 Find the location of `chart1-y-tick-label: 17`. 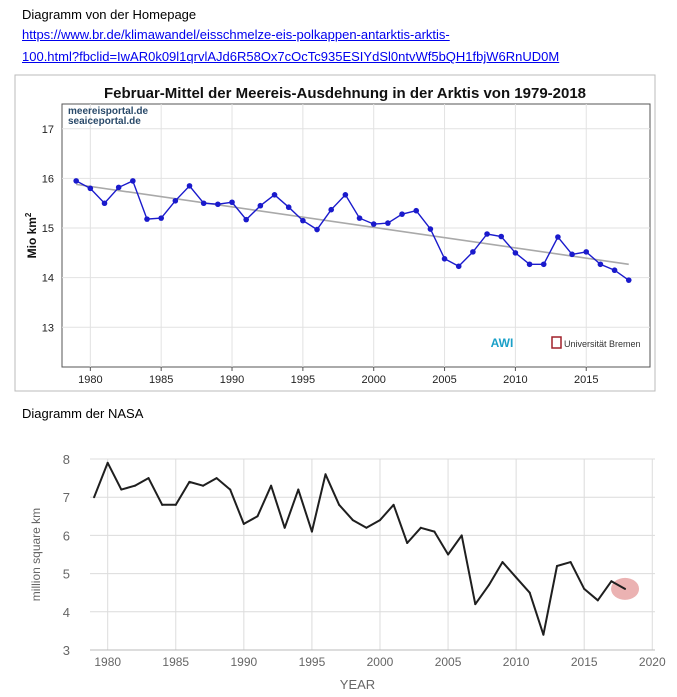

chart1-y-tick-label: 17 is located at coordinates (48, 130).